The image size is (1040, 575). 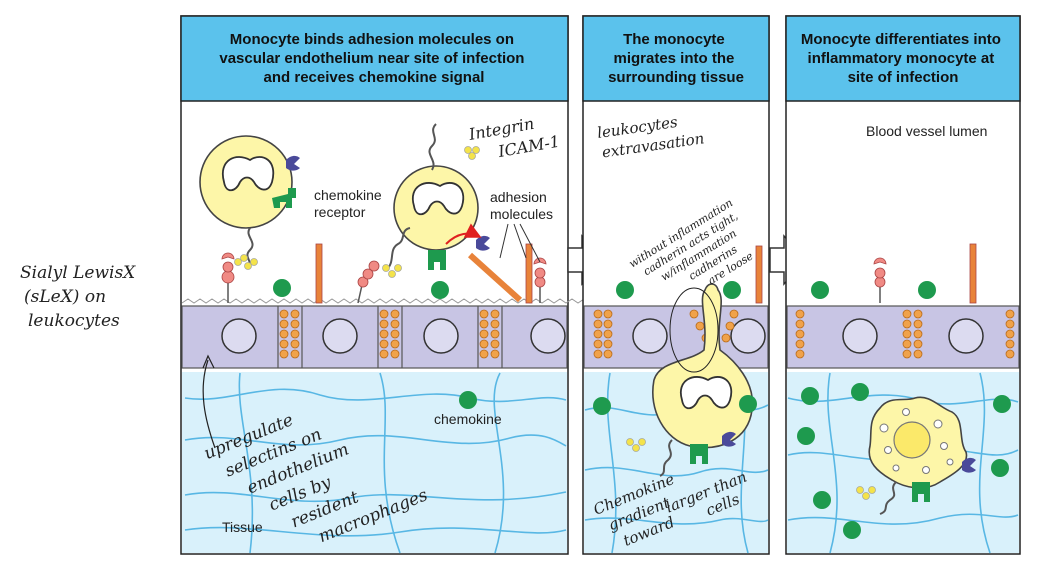 What do you see at coordinates (436, 200) in the screenshot?
I see `monocyte-binding` at bounding box center [436, 200].